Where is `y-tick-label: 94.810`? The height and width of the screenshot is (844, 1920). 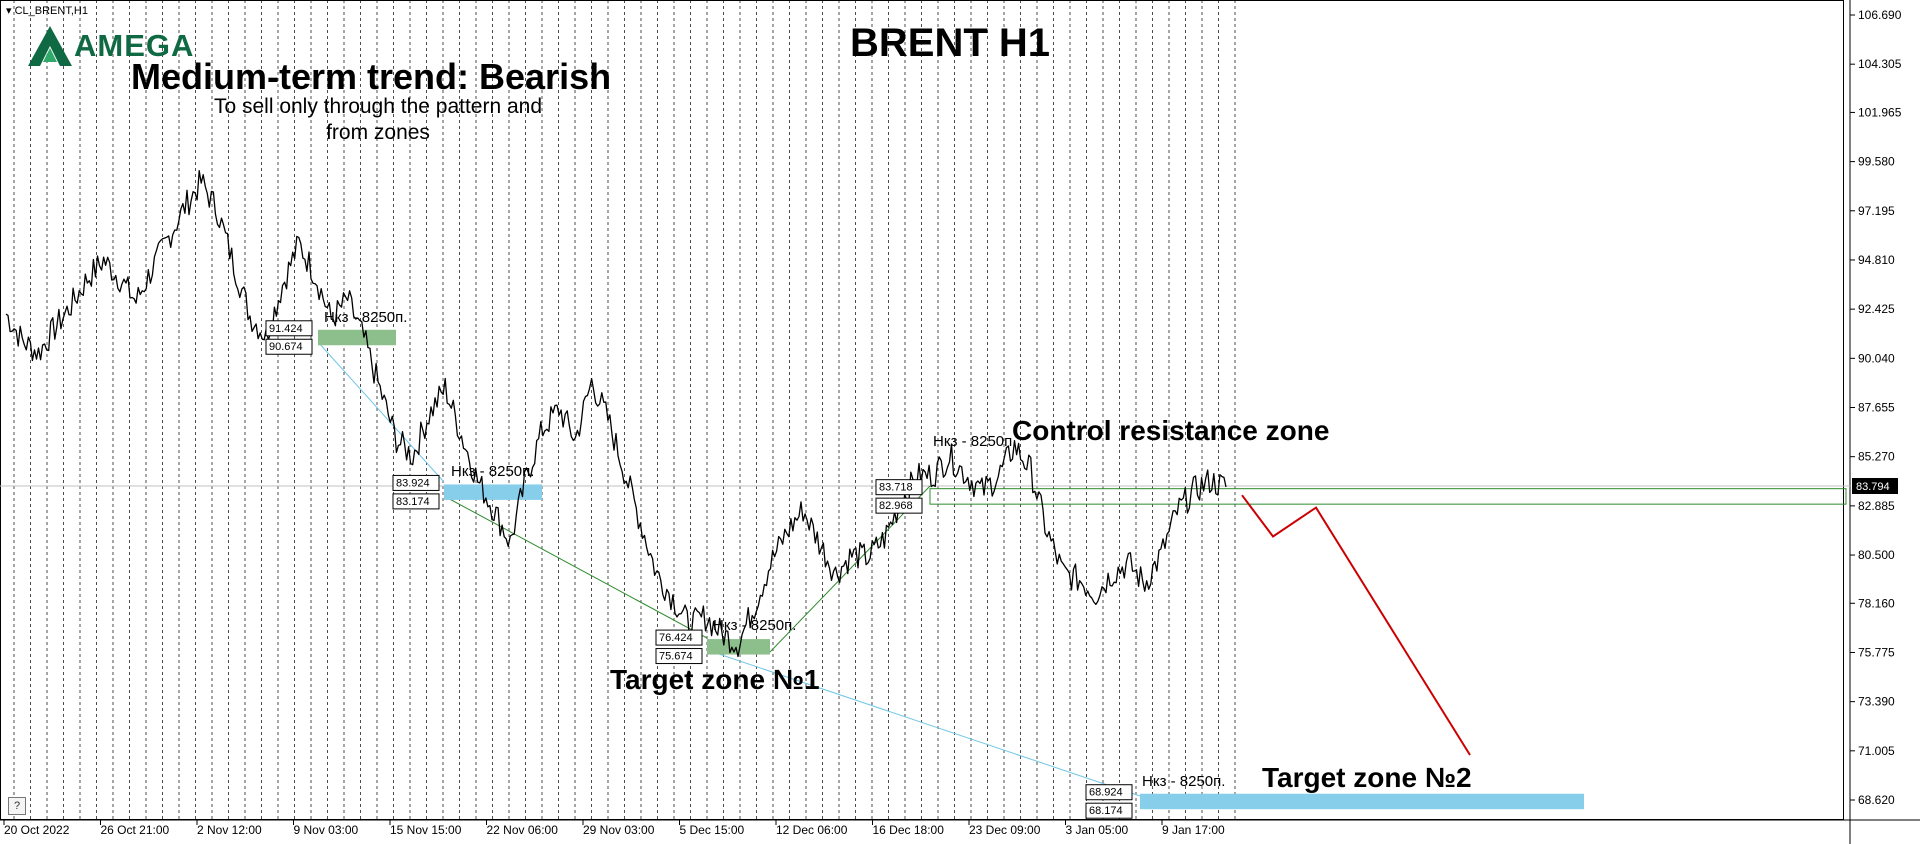
y-tick-label: 94.810 is located at coordinates (1876, 260).